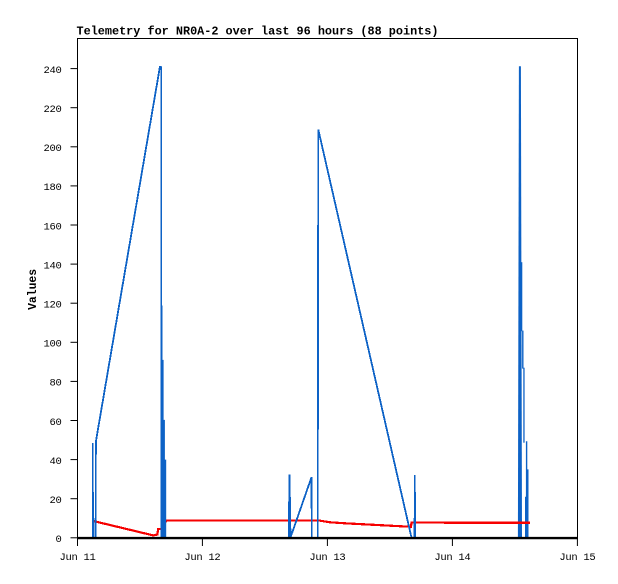 This screenshot has height=584, width=618. Describe the element at coordinates (55, 501) in the screenshot. I see `svg-text: 20` at that location.